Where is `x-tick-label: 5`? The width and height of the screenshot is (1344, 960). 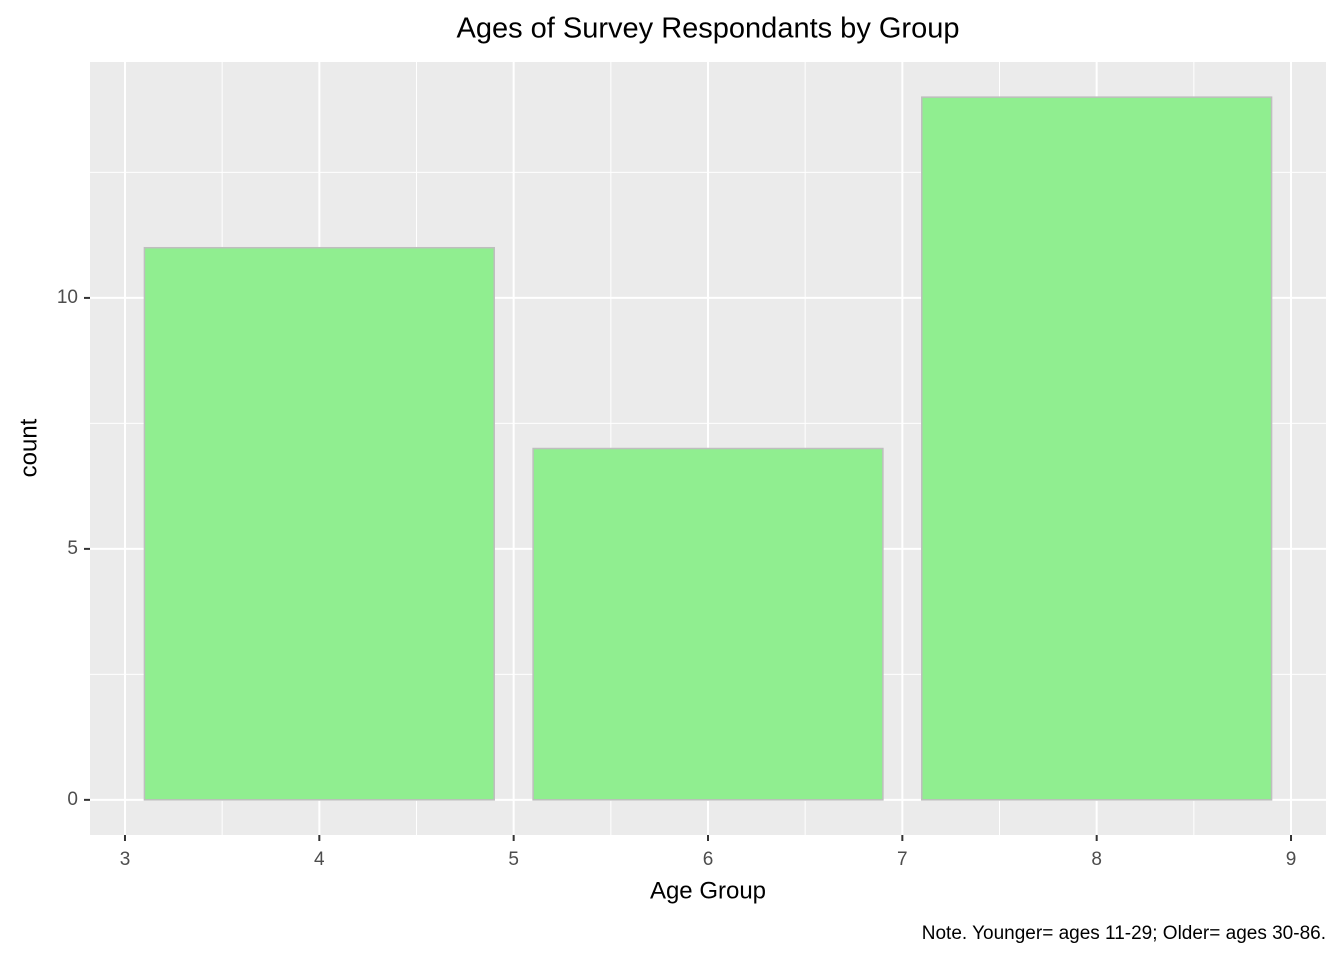 x-tick-label: 5 is located at coordinates (513, 859).